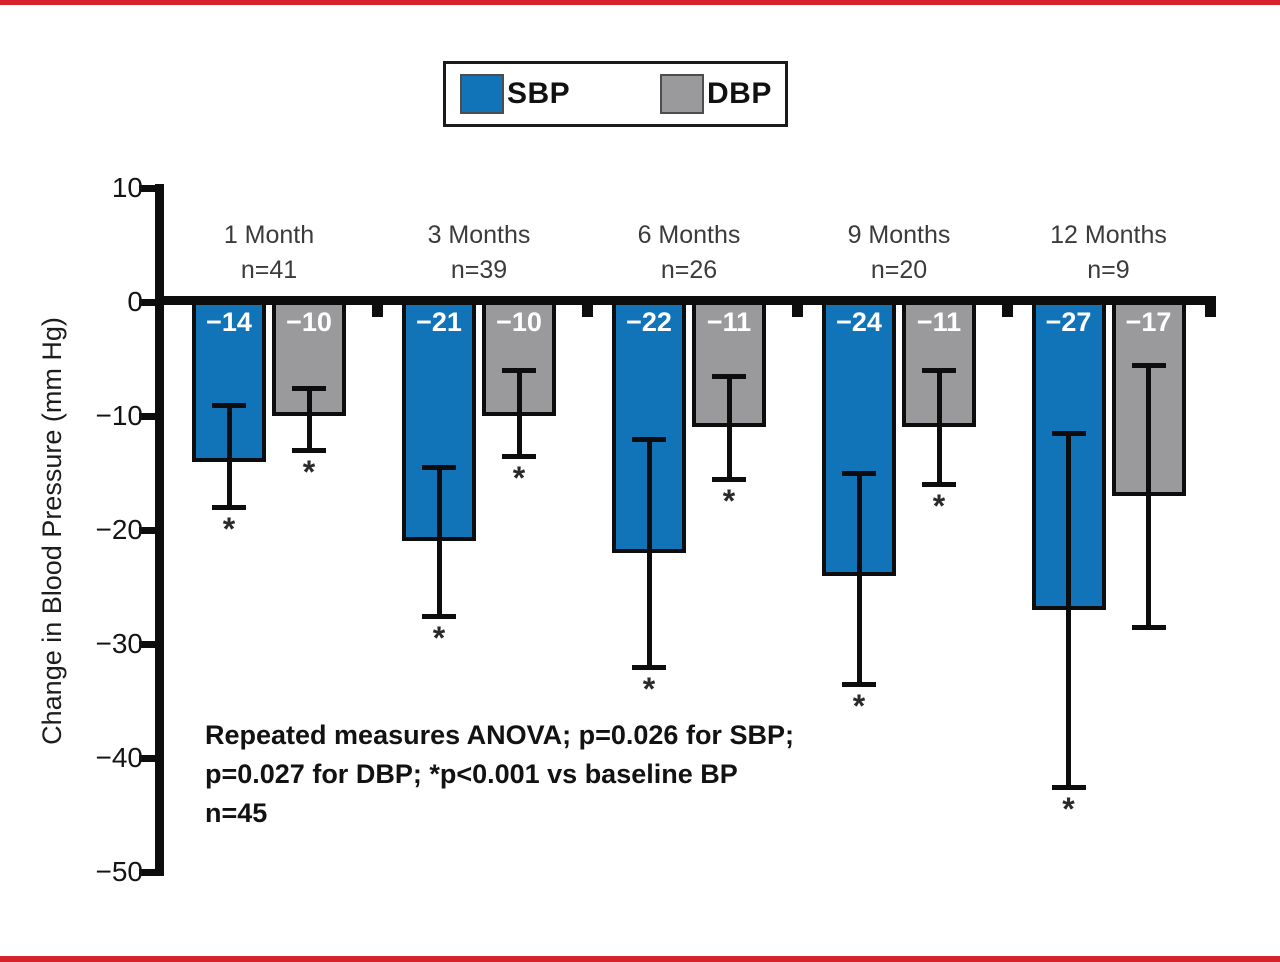 This screenshot has width=1280, height=962. Describe the element at coordinates (899, 253) in the screenshot. I see `group-label: 9 Months n=20` at that location.